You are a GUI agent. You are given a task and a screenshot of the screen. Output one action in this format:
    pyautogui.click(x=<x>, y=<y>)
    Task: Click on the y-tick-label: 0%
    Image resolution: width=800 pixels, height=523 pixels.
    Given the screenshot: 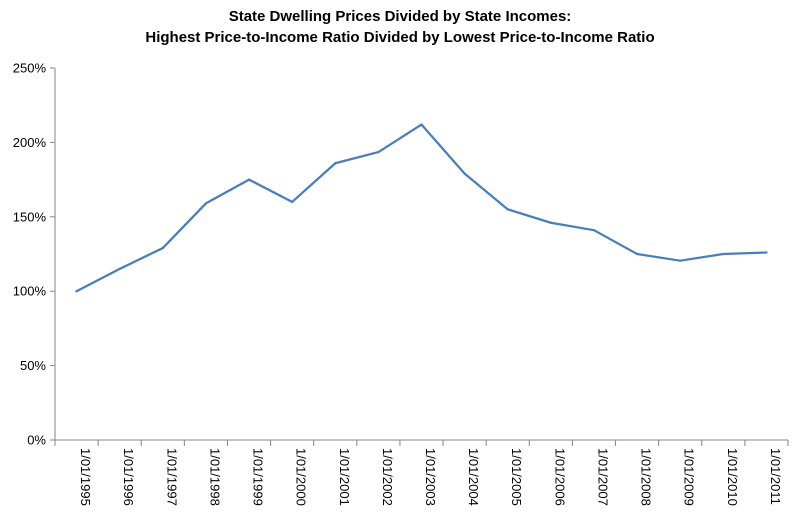 What is the action you would take?
    pyautogui.click(x=36, y=440)
    